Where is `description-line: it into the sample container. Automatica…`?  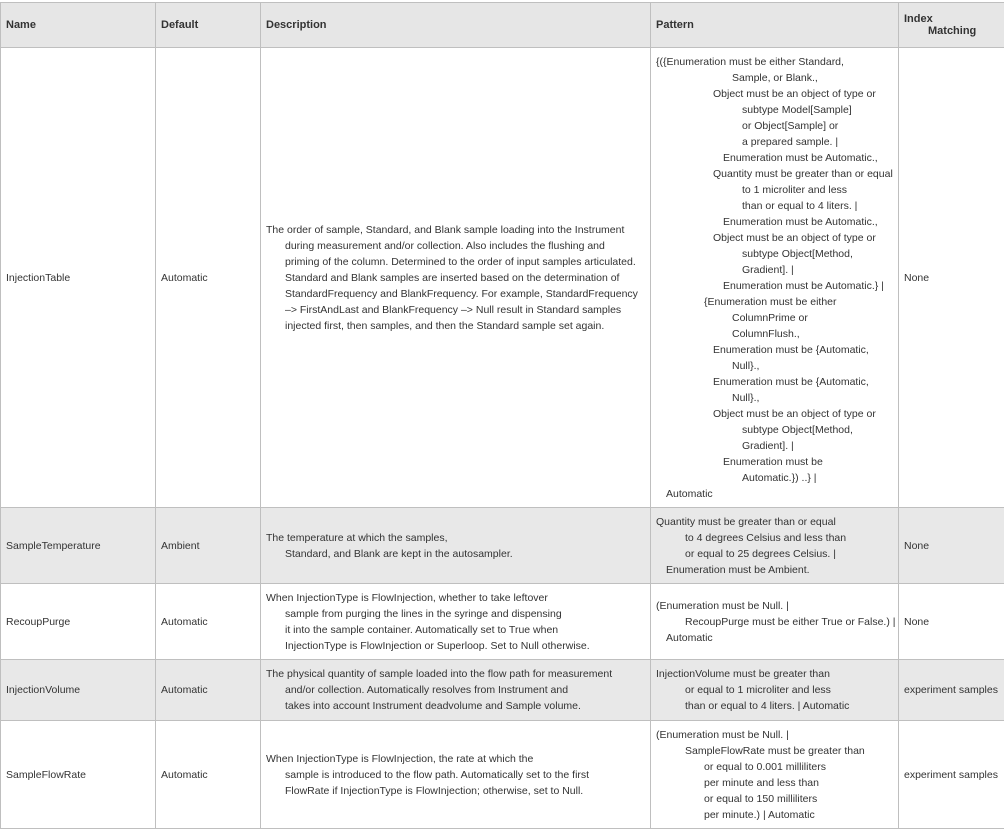 description-line: it into the sample container. Automatica… is located at coordinates (422, 629).